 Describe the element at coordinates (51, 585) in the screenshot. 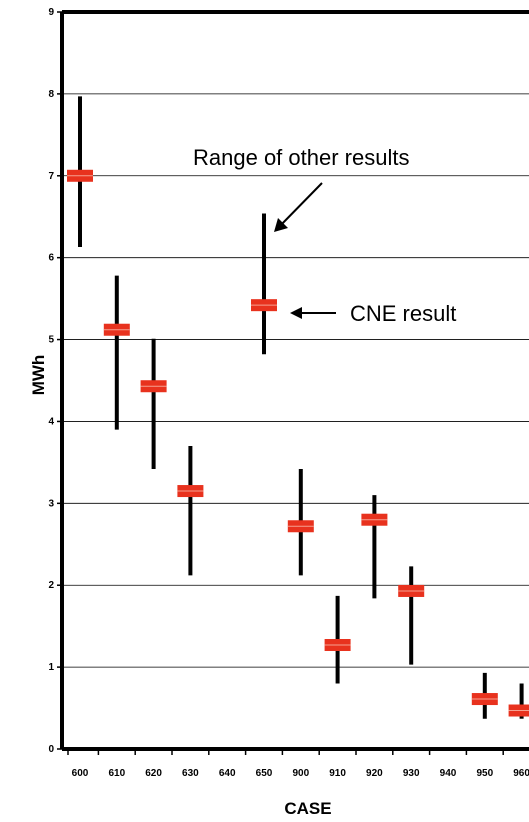

I see `y-tick-label: 2` at that location.